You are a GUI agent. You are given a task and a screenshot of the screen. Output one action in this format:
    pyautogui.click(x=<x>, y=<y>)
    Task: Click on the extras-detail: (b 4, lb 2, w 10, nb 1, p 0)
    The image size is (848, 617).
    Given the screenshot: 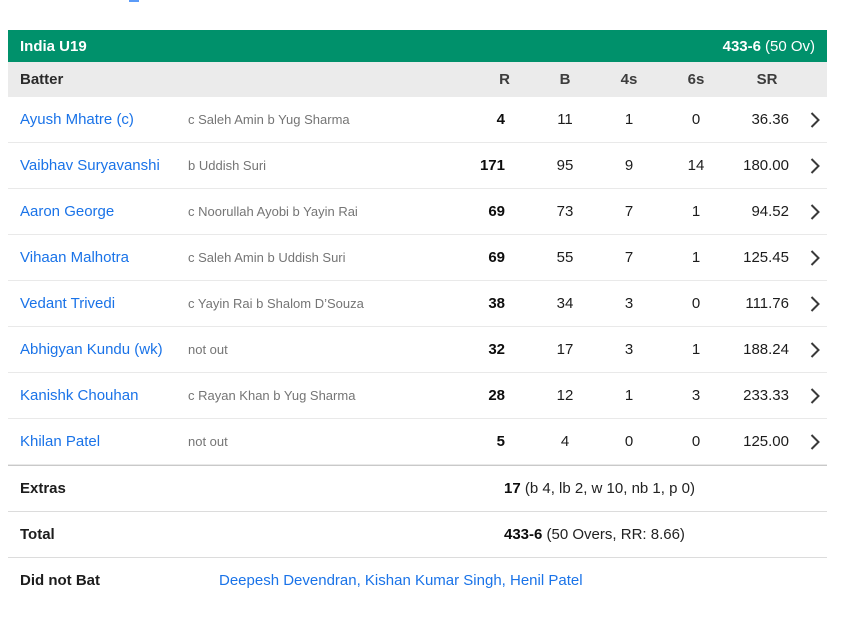 What is the action you would take?
    pyautogui.click(x=609, y=488)
    